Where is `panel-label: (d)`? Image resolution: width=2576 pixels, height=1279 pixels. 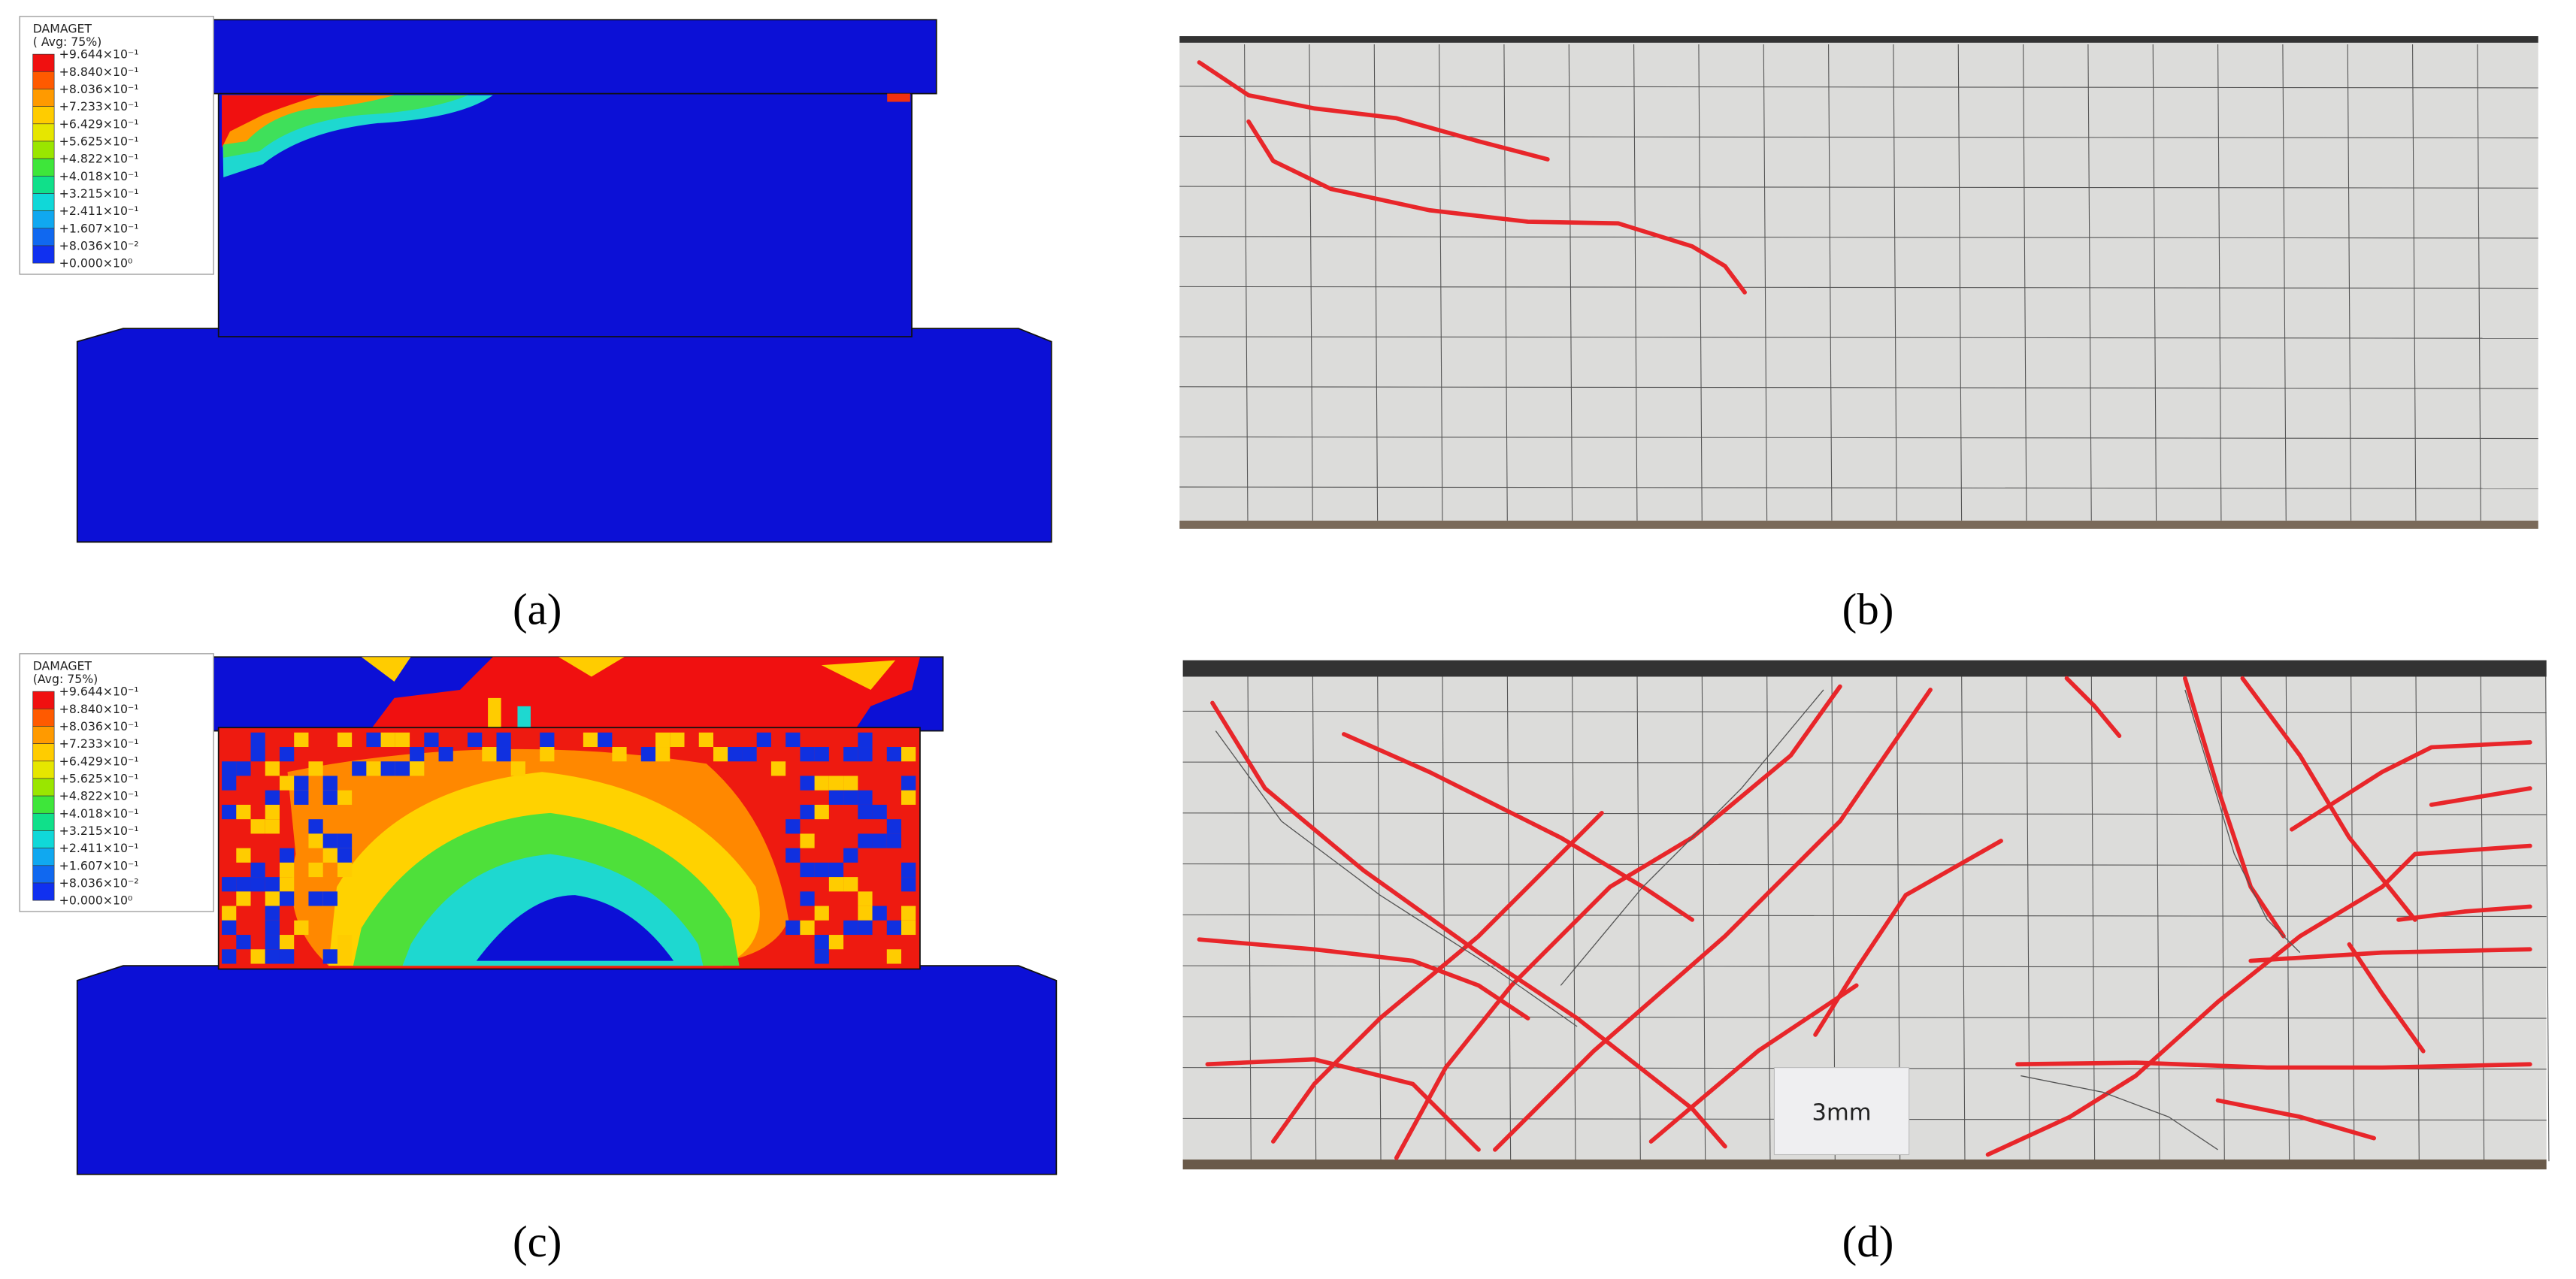
panel-label: (d) is located at coordinates (1868, 1241).